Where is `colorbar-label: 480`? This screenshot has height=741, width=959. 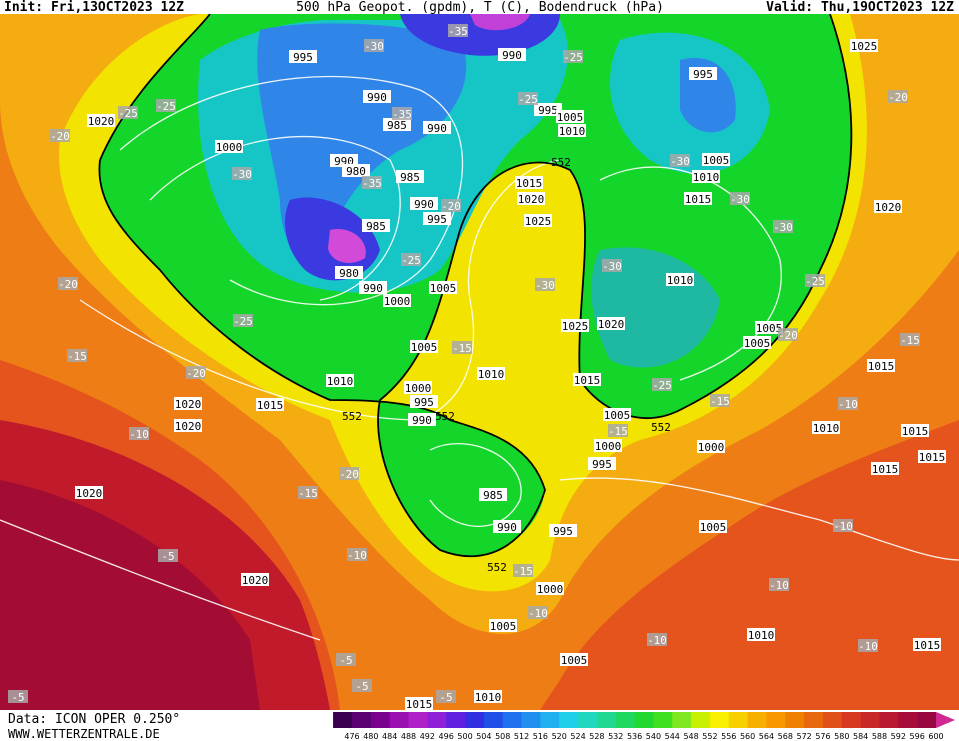 colorbar-label: 480 is located at coordinates (370, 736).